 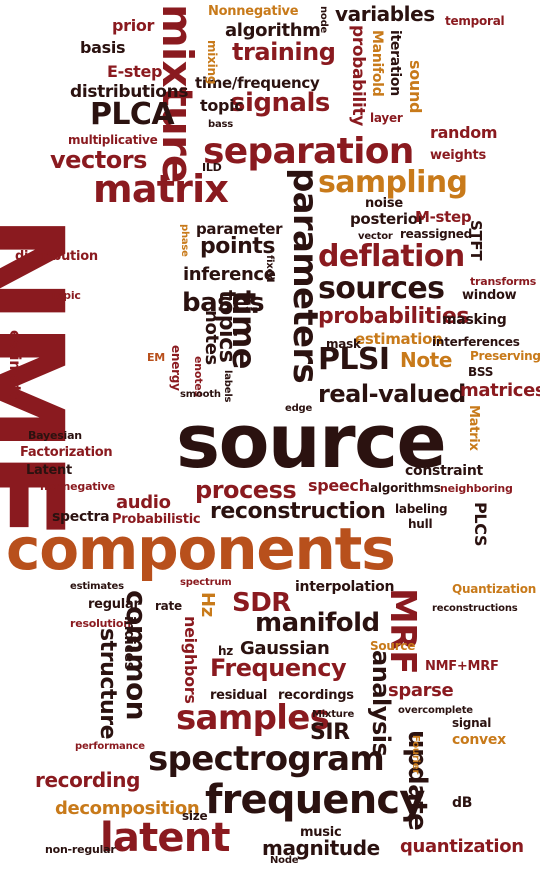 I want to click on word-sampling: sampling, so click(x=393, y=182).